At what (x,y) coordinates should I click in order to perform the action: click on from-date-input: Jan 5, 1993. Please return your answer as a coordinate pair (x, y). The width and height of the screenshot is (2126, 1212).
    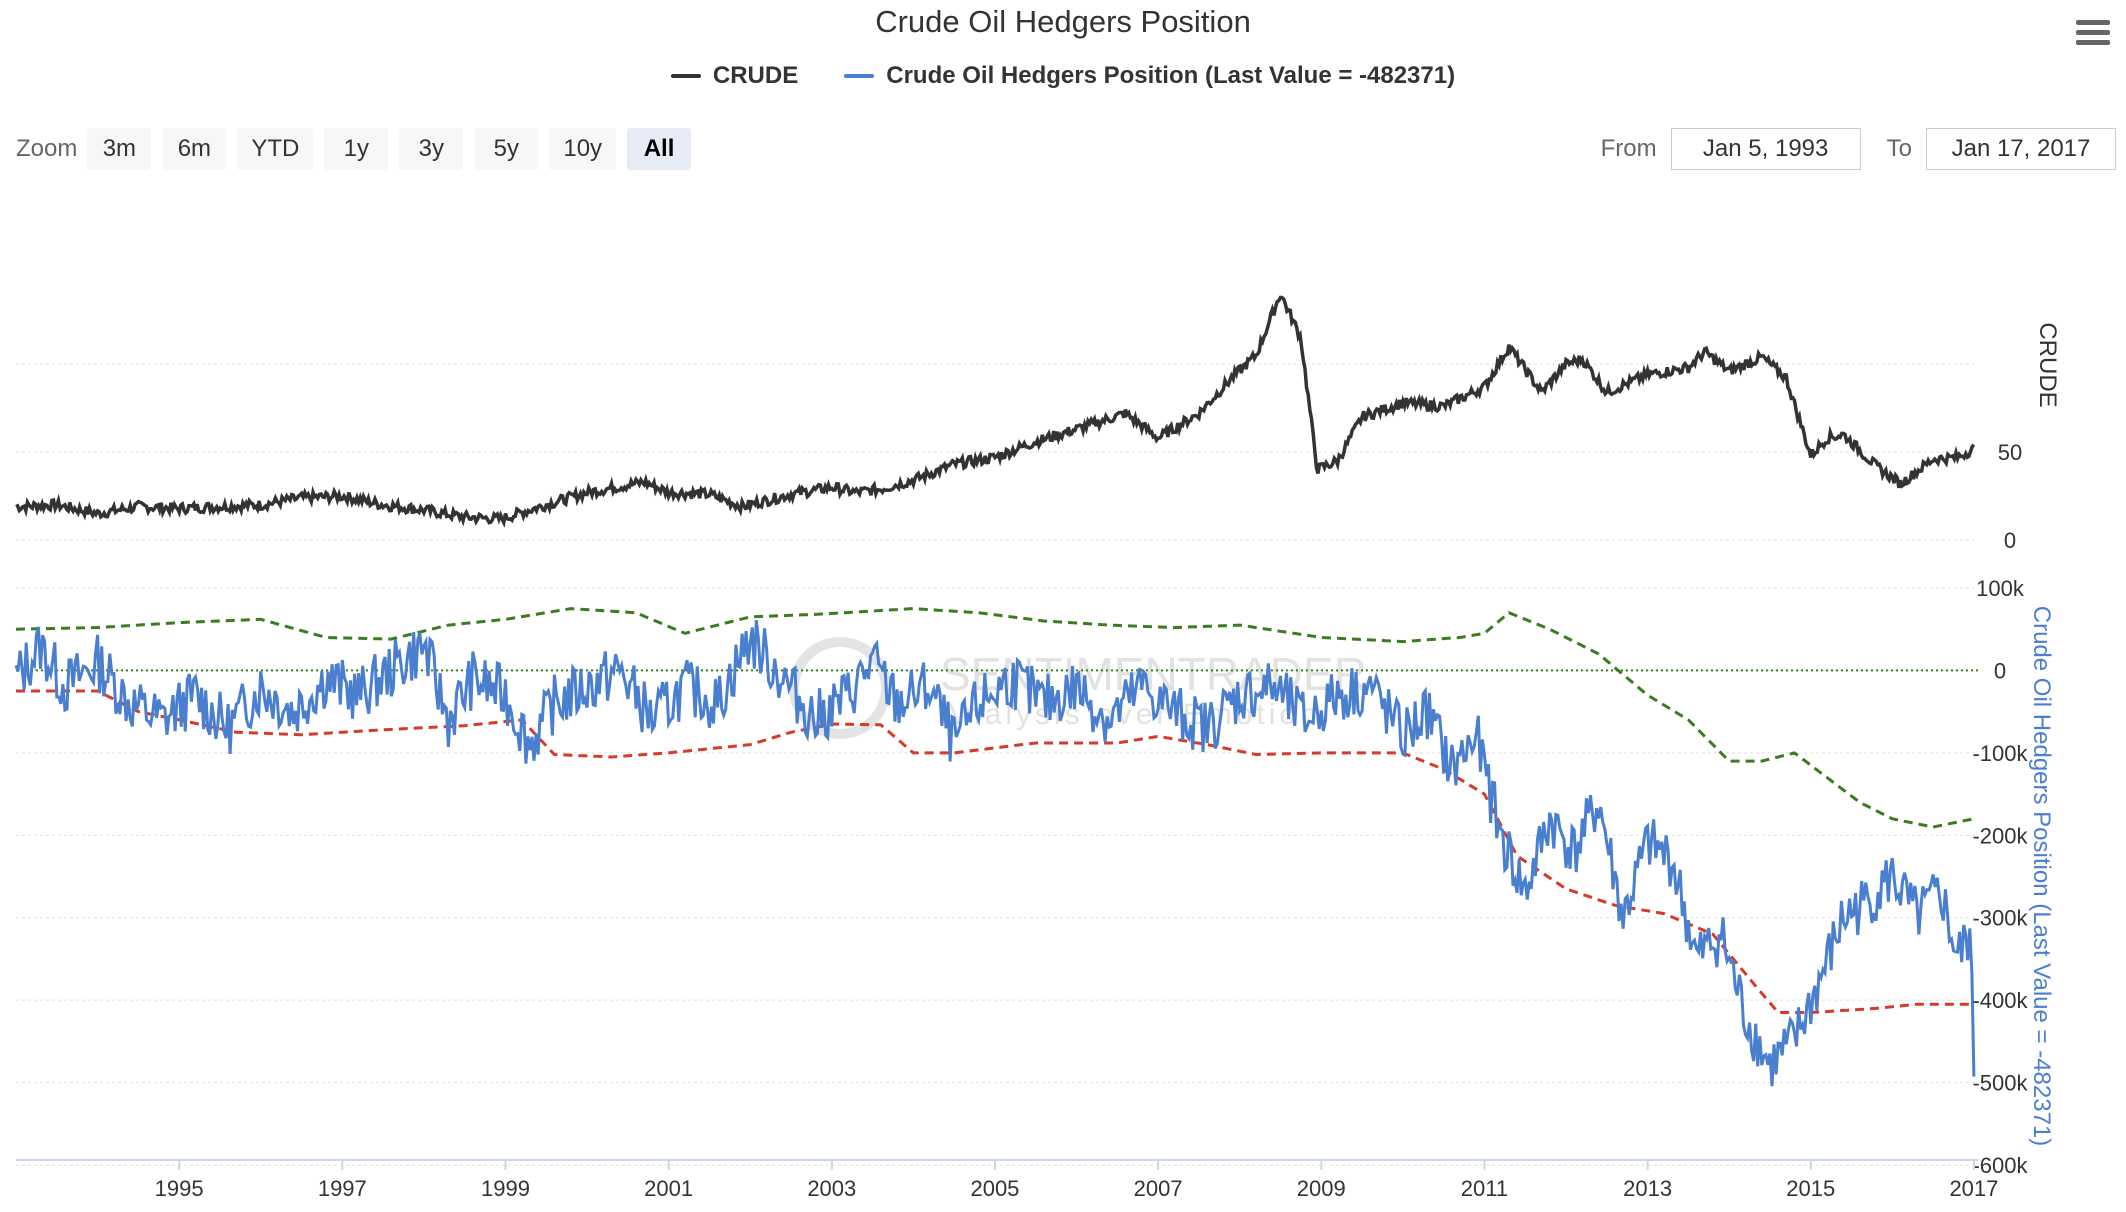
    Looking at the image, I should click on (1765, 149).